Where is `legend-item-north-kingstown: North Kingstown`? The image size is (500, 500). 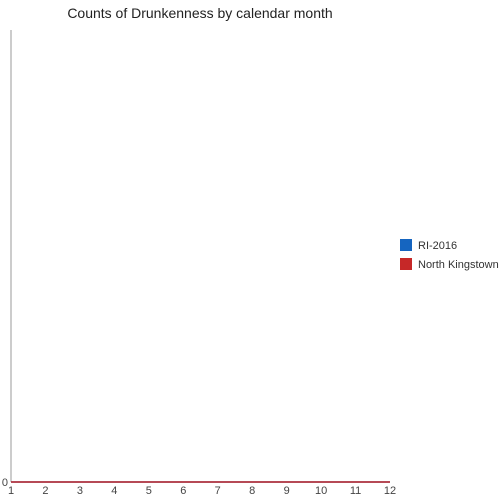 legend-item-north-kingstown: North Kingstown is located at coordinates (449, 264).